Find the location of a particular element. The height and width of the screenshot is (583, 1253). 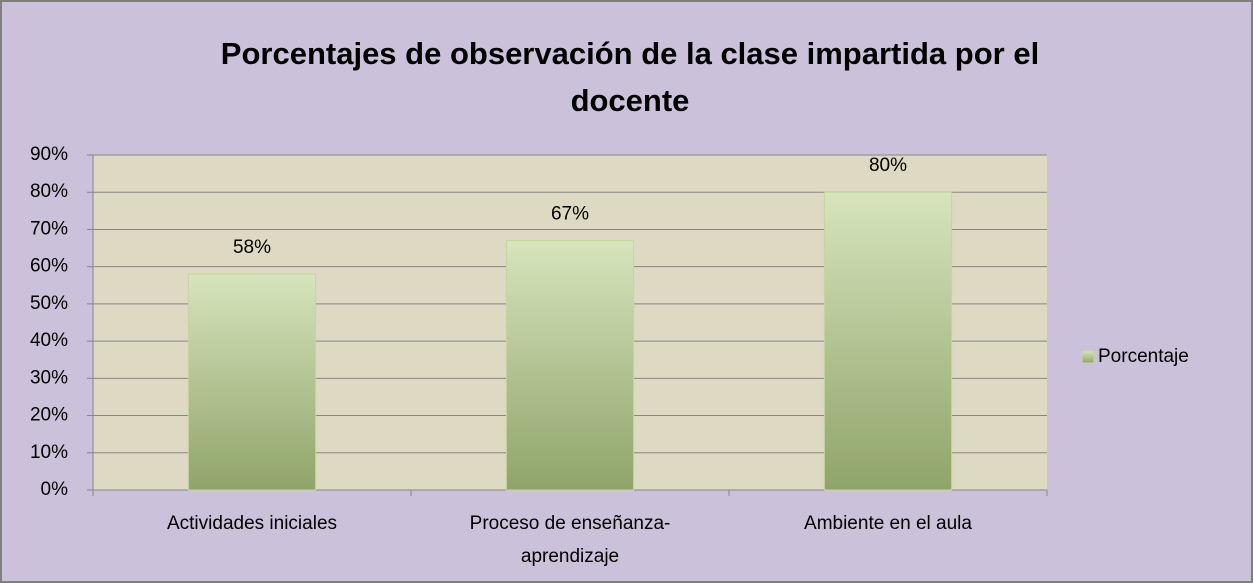

x-tick-label: Proceso de enseñanza-aprendizaje is located at coordinates (570, 540).